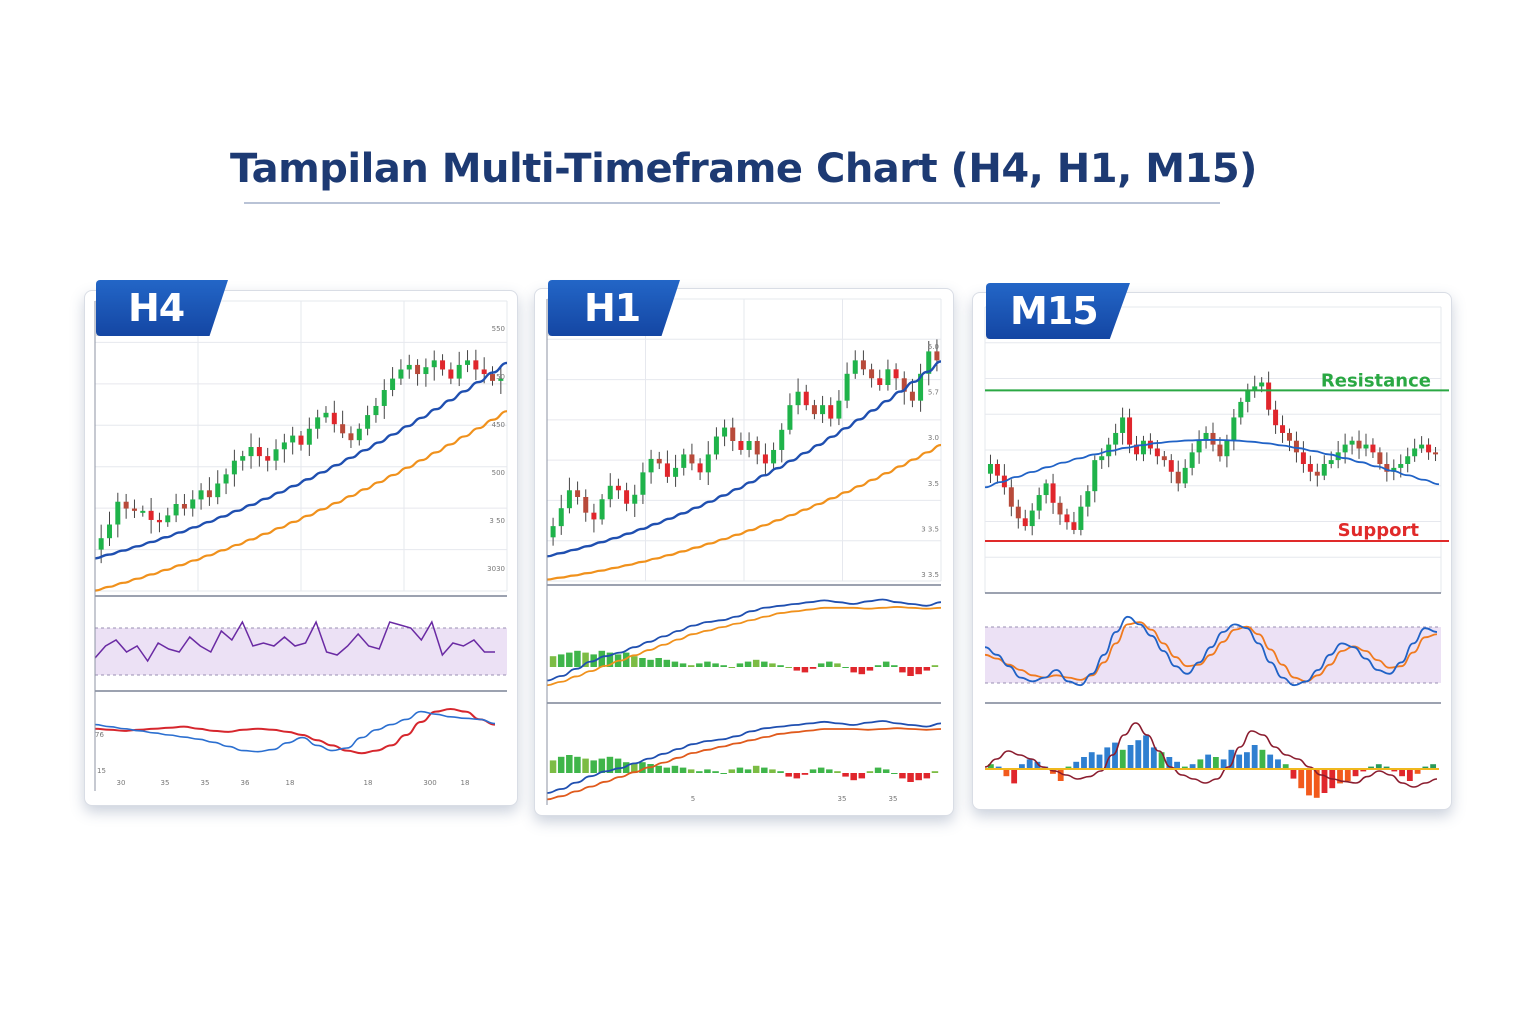 The height and width of the screenshot is (1024, 1536). I want to click on chart-panel-h1: 5.0 5.7 3.0 3.5 3 3.5 3 3.5 5 35 35, so click(744, 552).